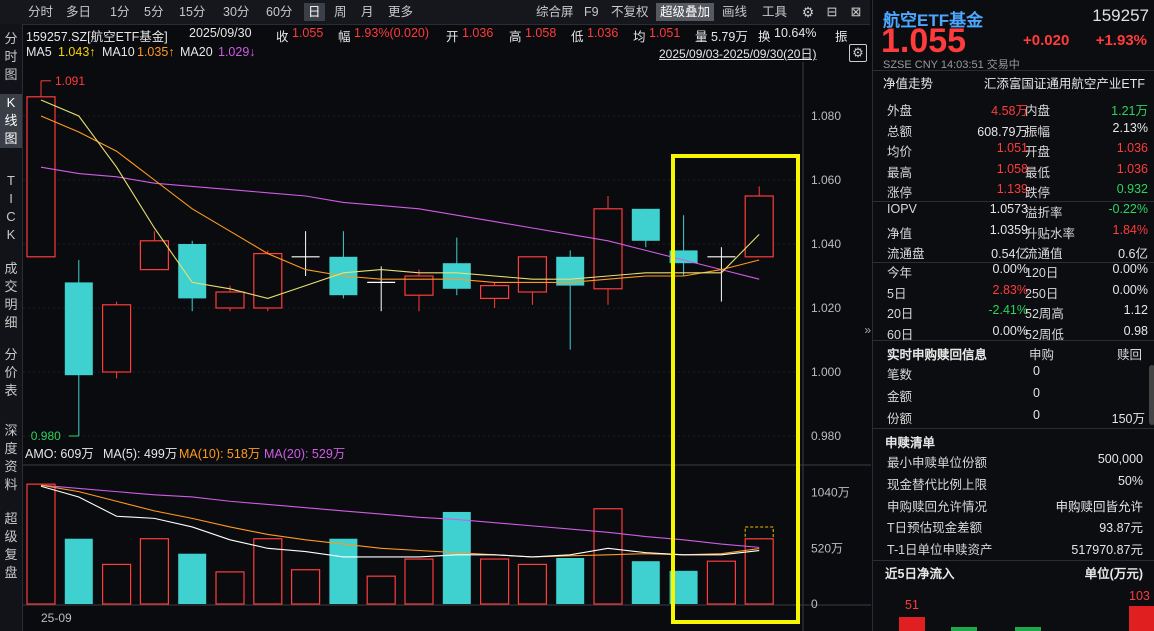 This screenshot has height=631, width=1154. What do you see at coordinates (858, 53) in the screenshot?
I see `settings-icon: ⚙` at bounding box center [858, 53].